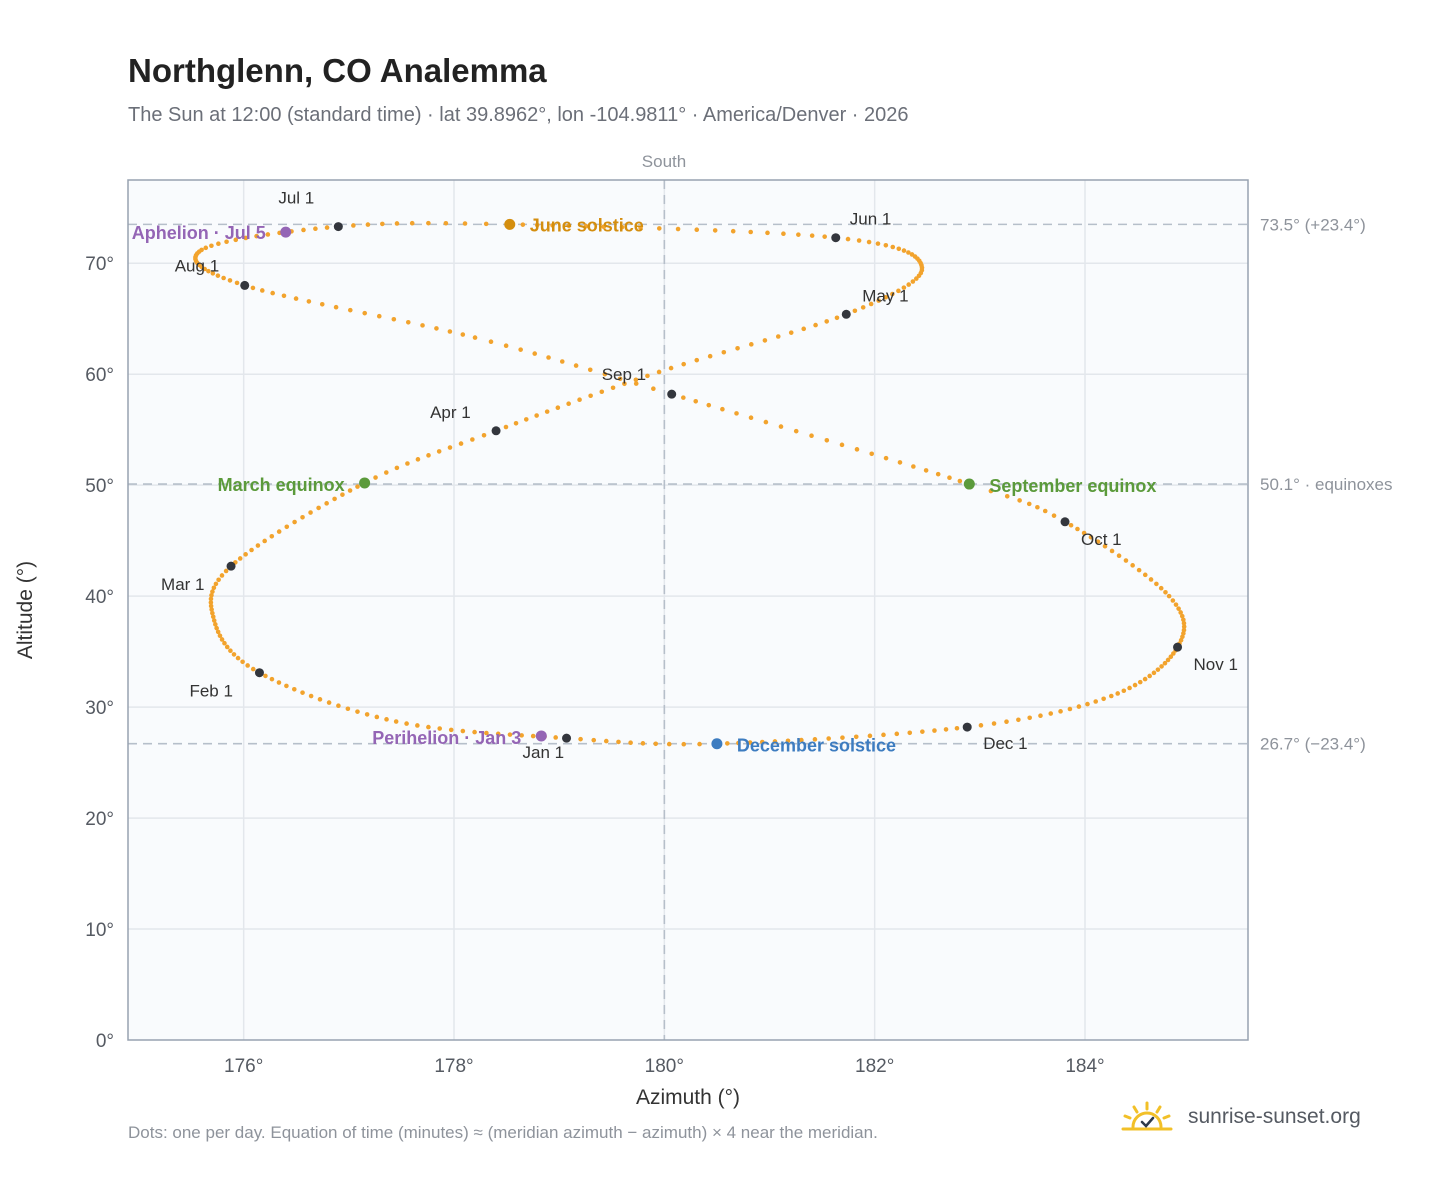  What do you see at coordinates (243, 1066) in the screenshot?
I see `x-tick-label: 176°` at bounding box center [243, 1066].